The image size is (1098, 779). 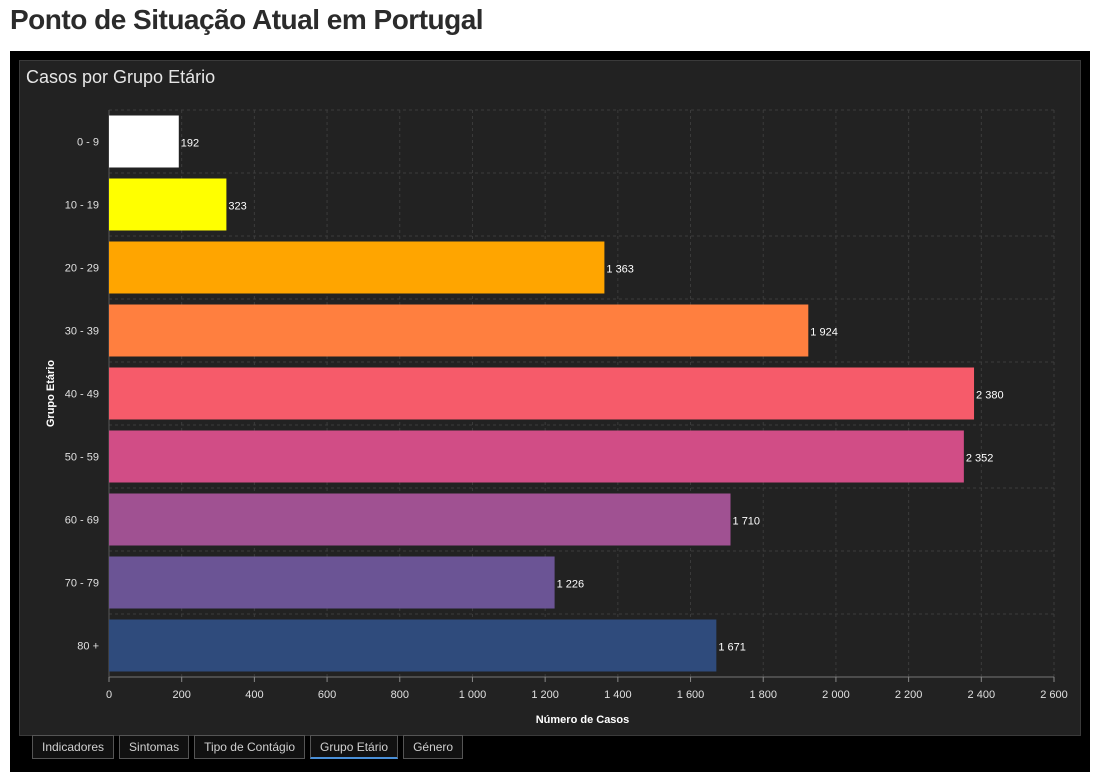 I want to click on category-label: 20 - 29, so click(x=82, y=269).